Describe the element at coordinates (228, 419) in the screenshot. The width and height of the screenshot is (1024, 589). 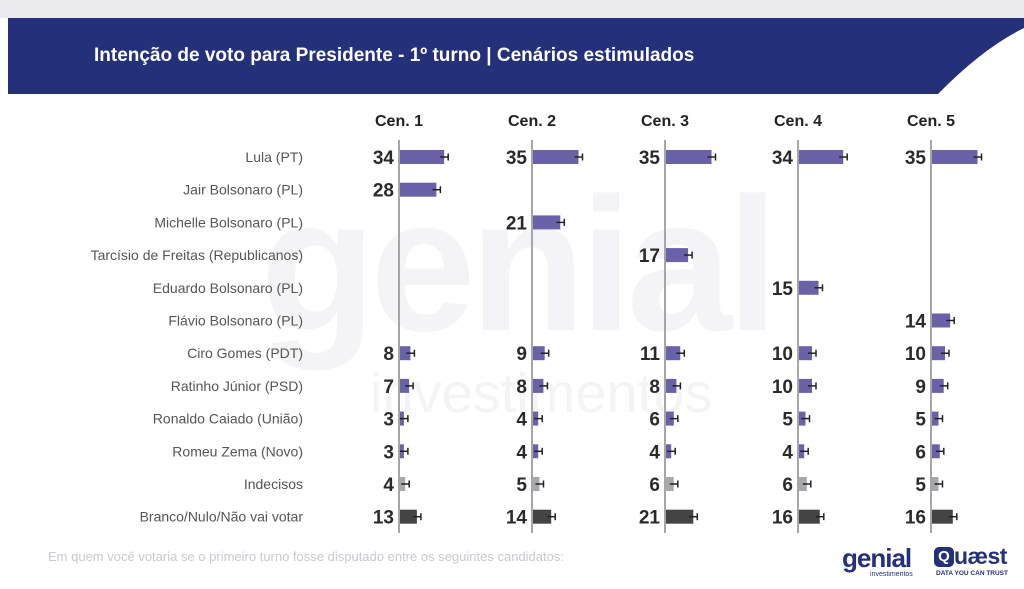
I see `category-label: Ronaldo Caiado (União)` at that location.